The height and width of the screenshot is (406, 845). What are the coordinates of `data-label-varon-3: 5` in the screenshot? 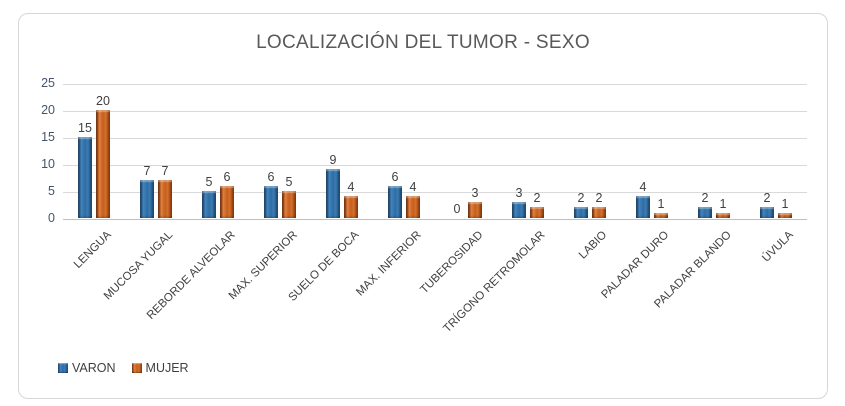 It's located at (209, 182).